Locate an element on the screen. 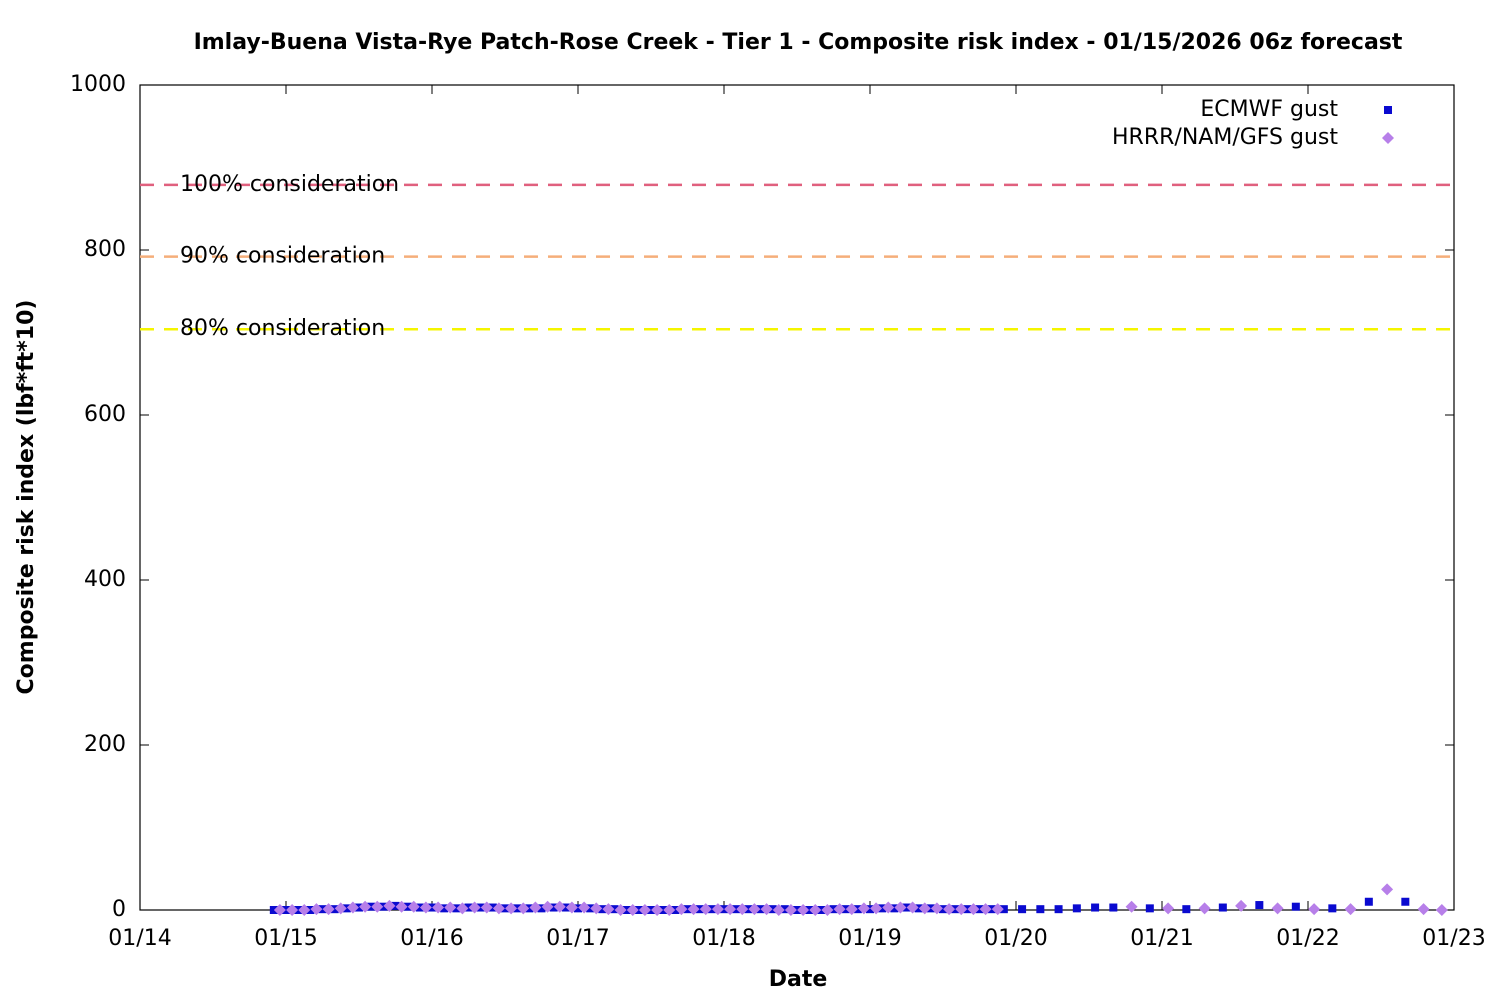 This screenshot has height=1004, width=1500. x-tick-label: 01/16 is located at coordinates (431, 938).